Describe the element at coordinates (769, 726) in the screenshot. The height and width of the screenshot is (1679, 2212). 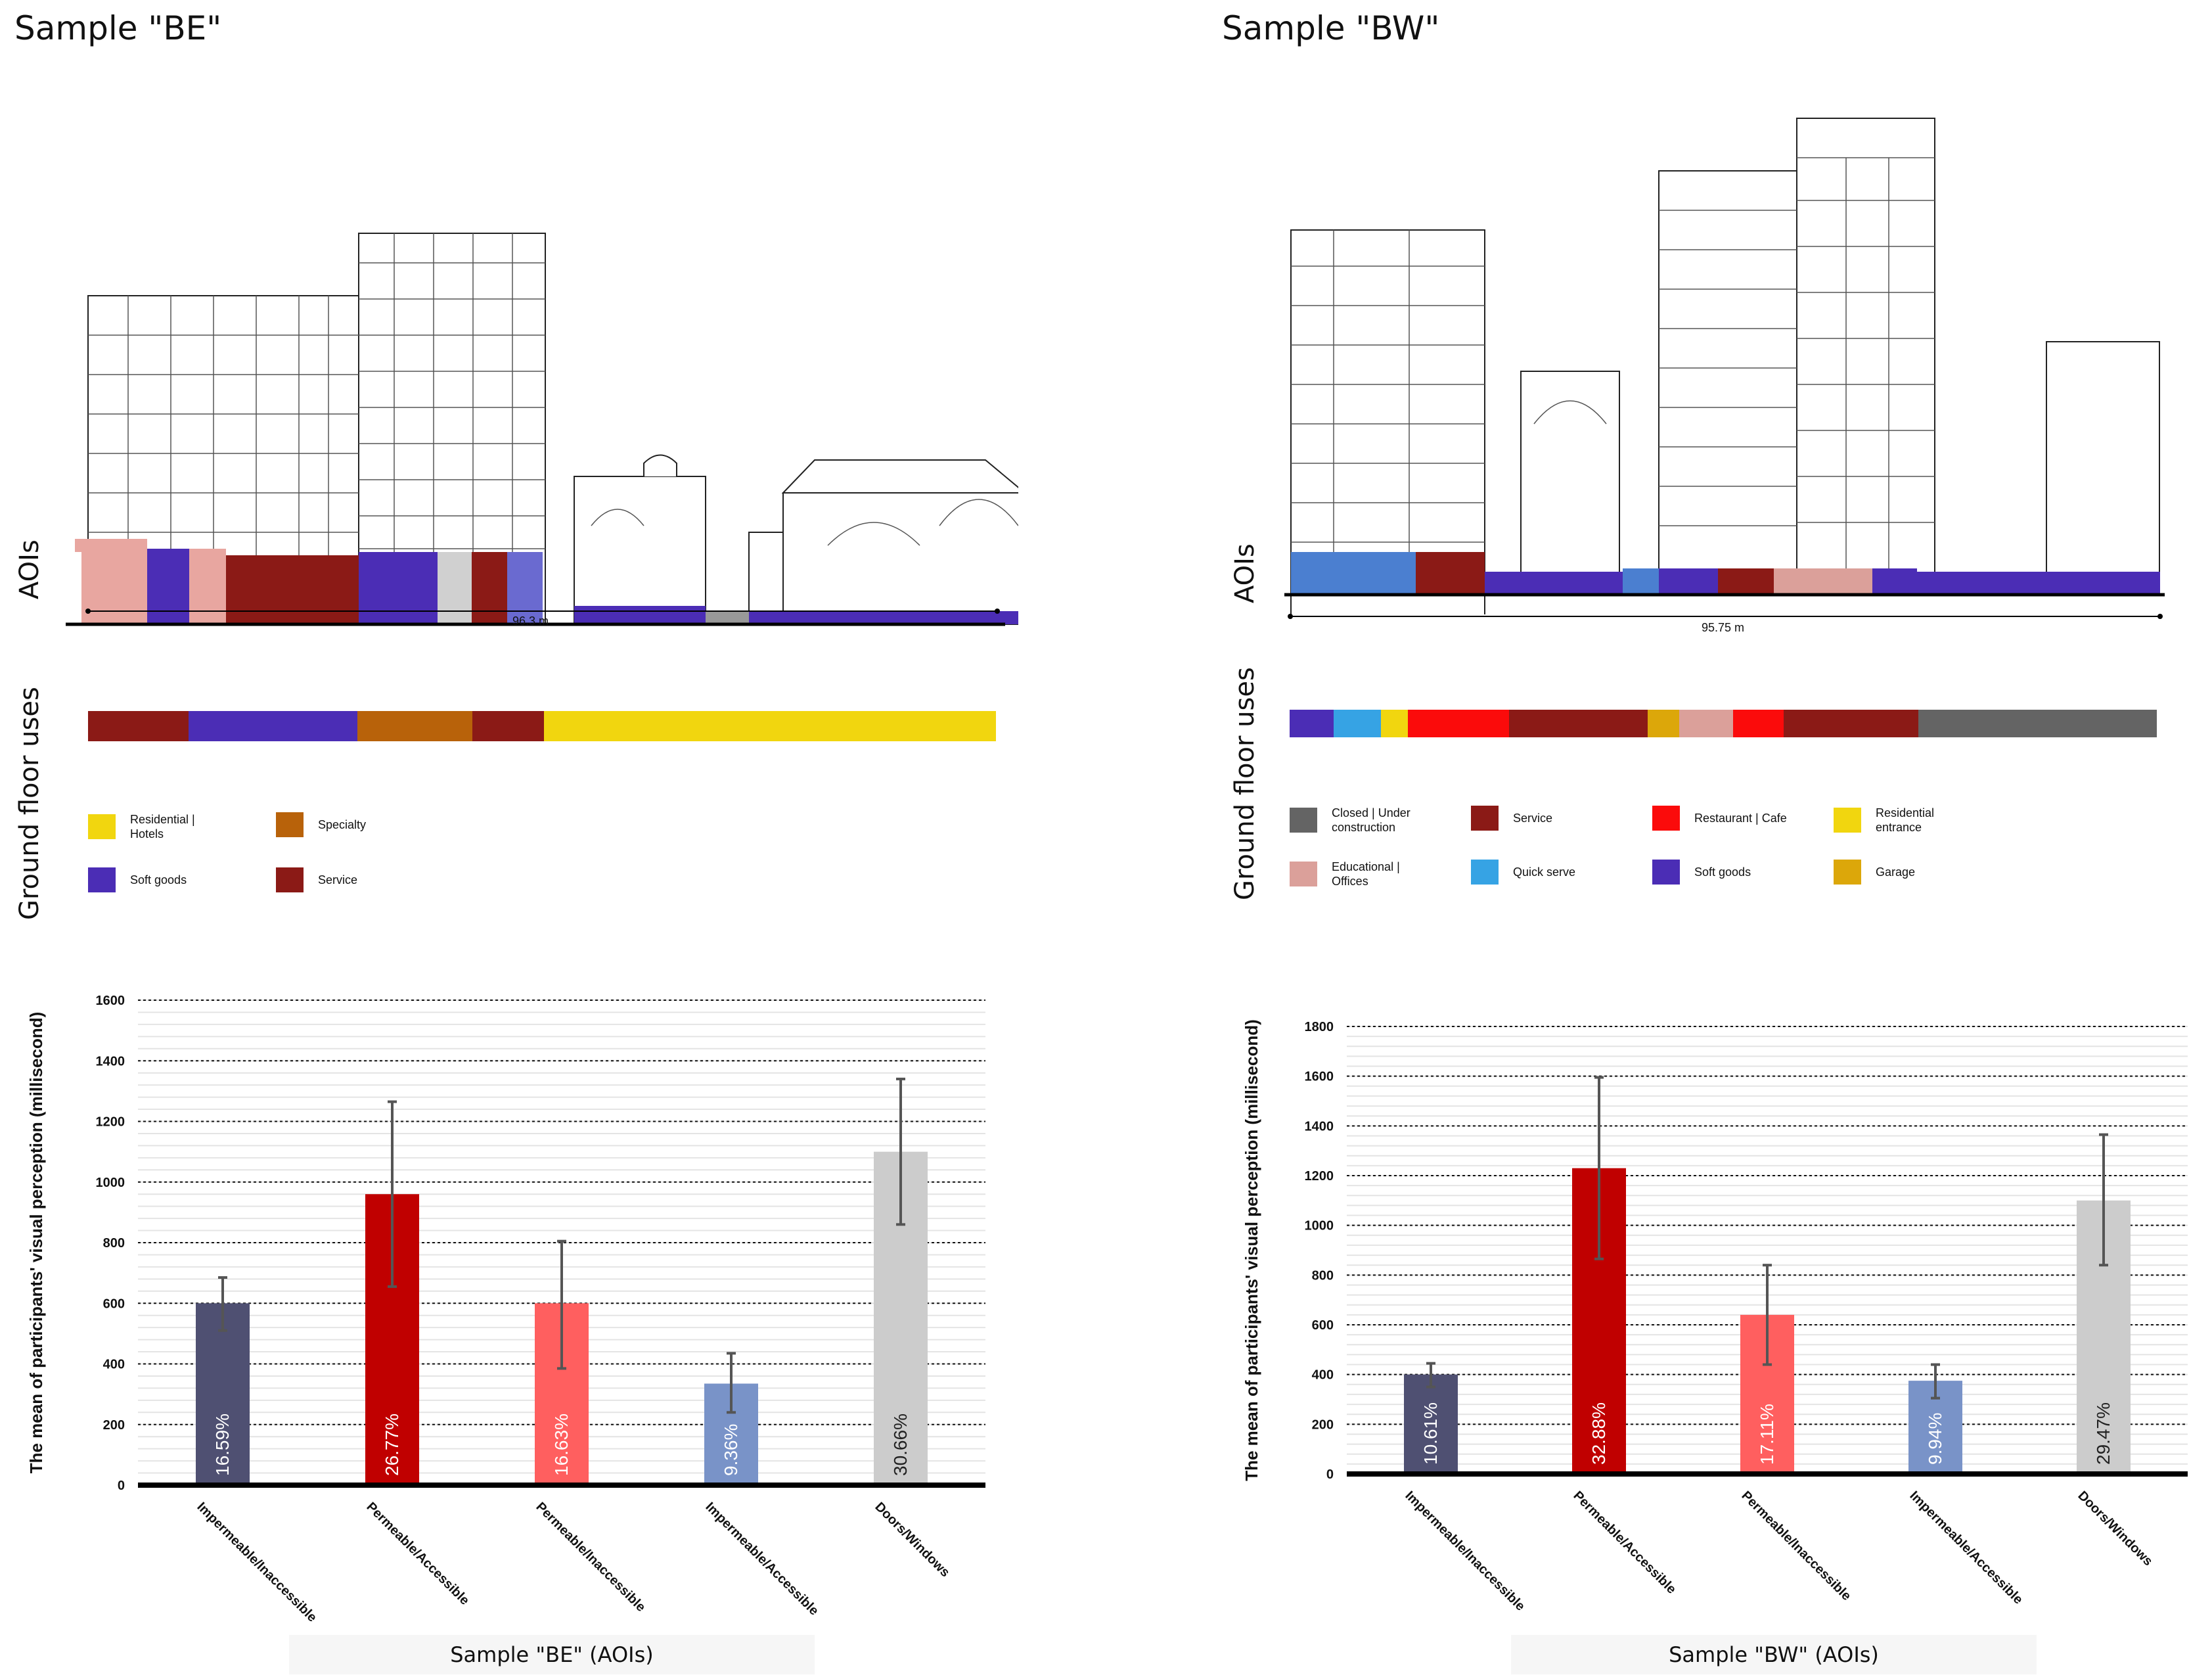
I see `strip-segment-residential-hotels` at that location.